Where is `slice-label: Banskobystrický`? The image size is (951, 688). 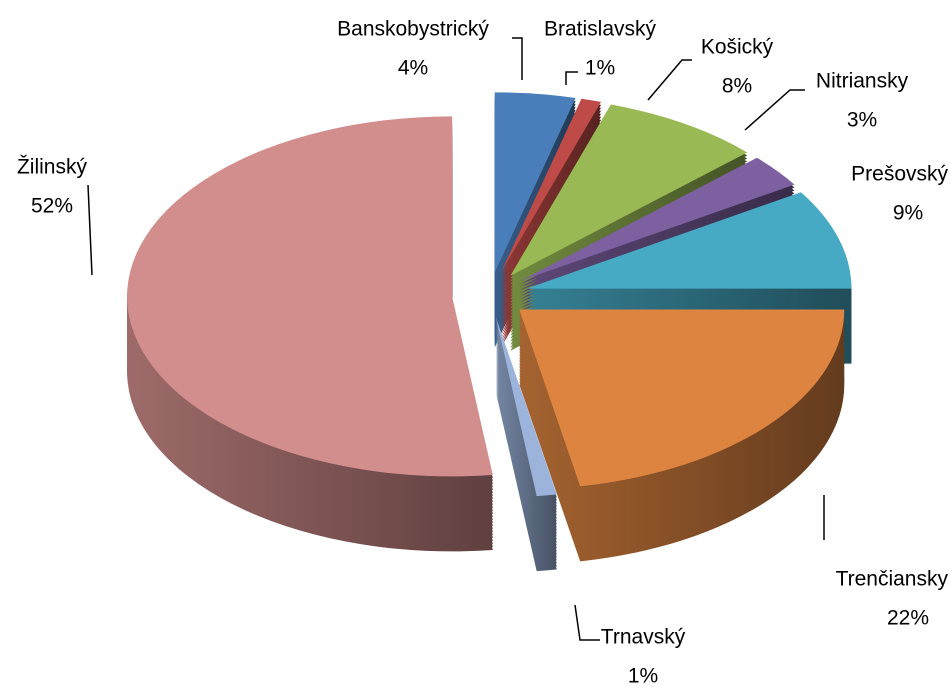
slice-label: Banskobystrický is located at coordinates (413, 29).